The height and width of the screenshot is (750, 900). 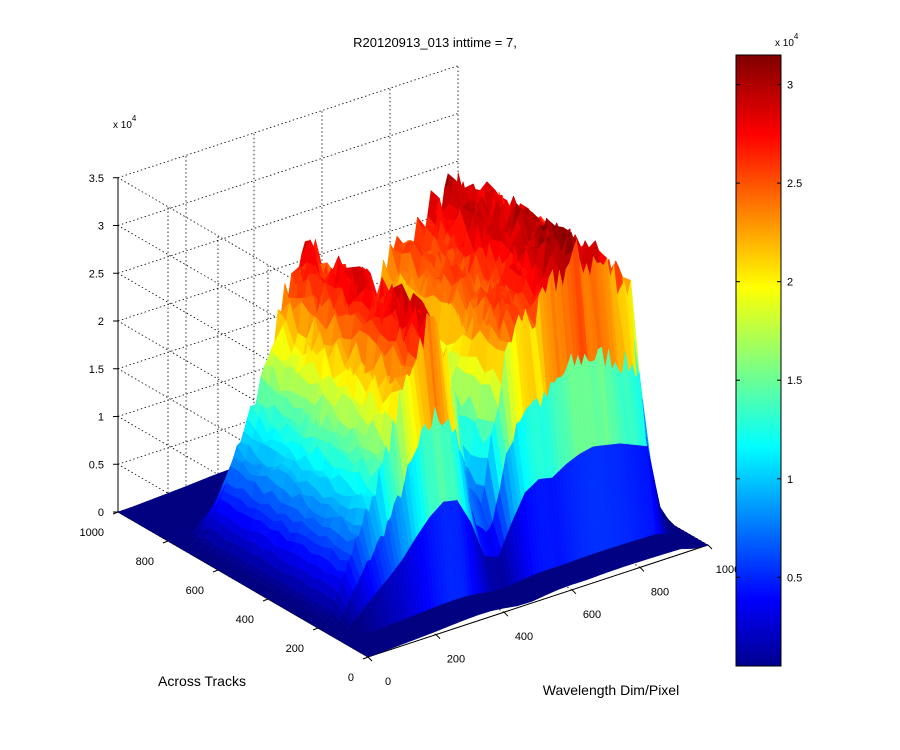 What do you see at coordinates (794, 381) in the screenshot?
I see `colorbar-tick-label: 1.5` at bounding box center [794, 381].